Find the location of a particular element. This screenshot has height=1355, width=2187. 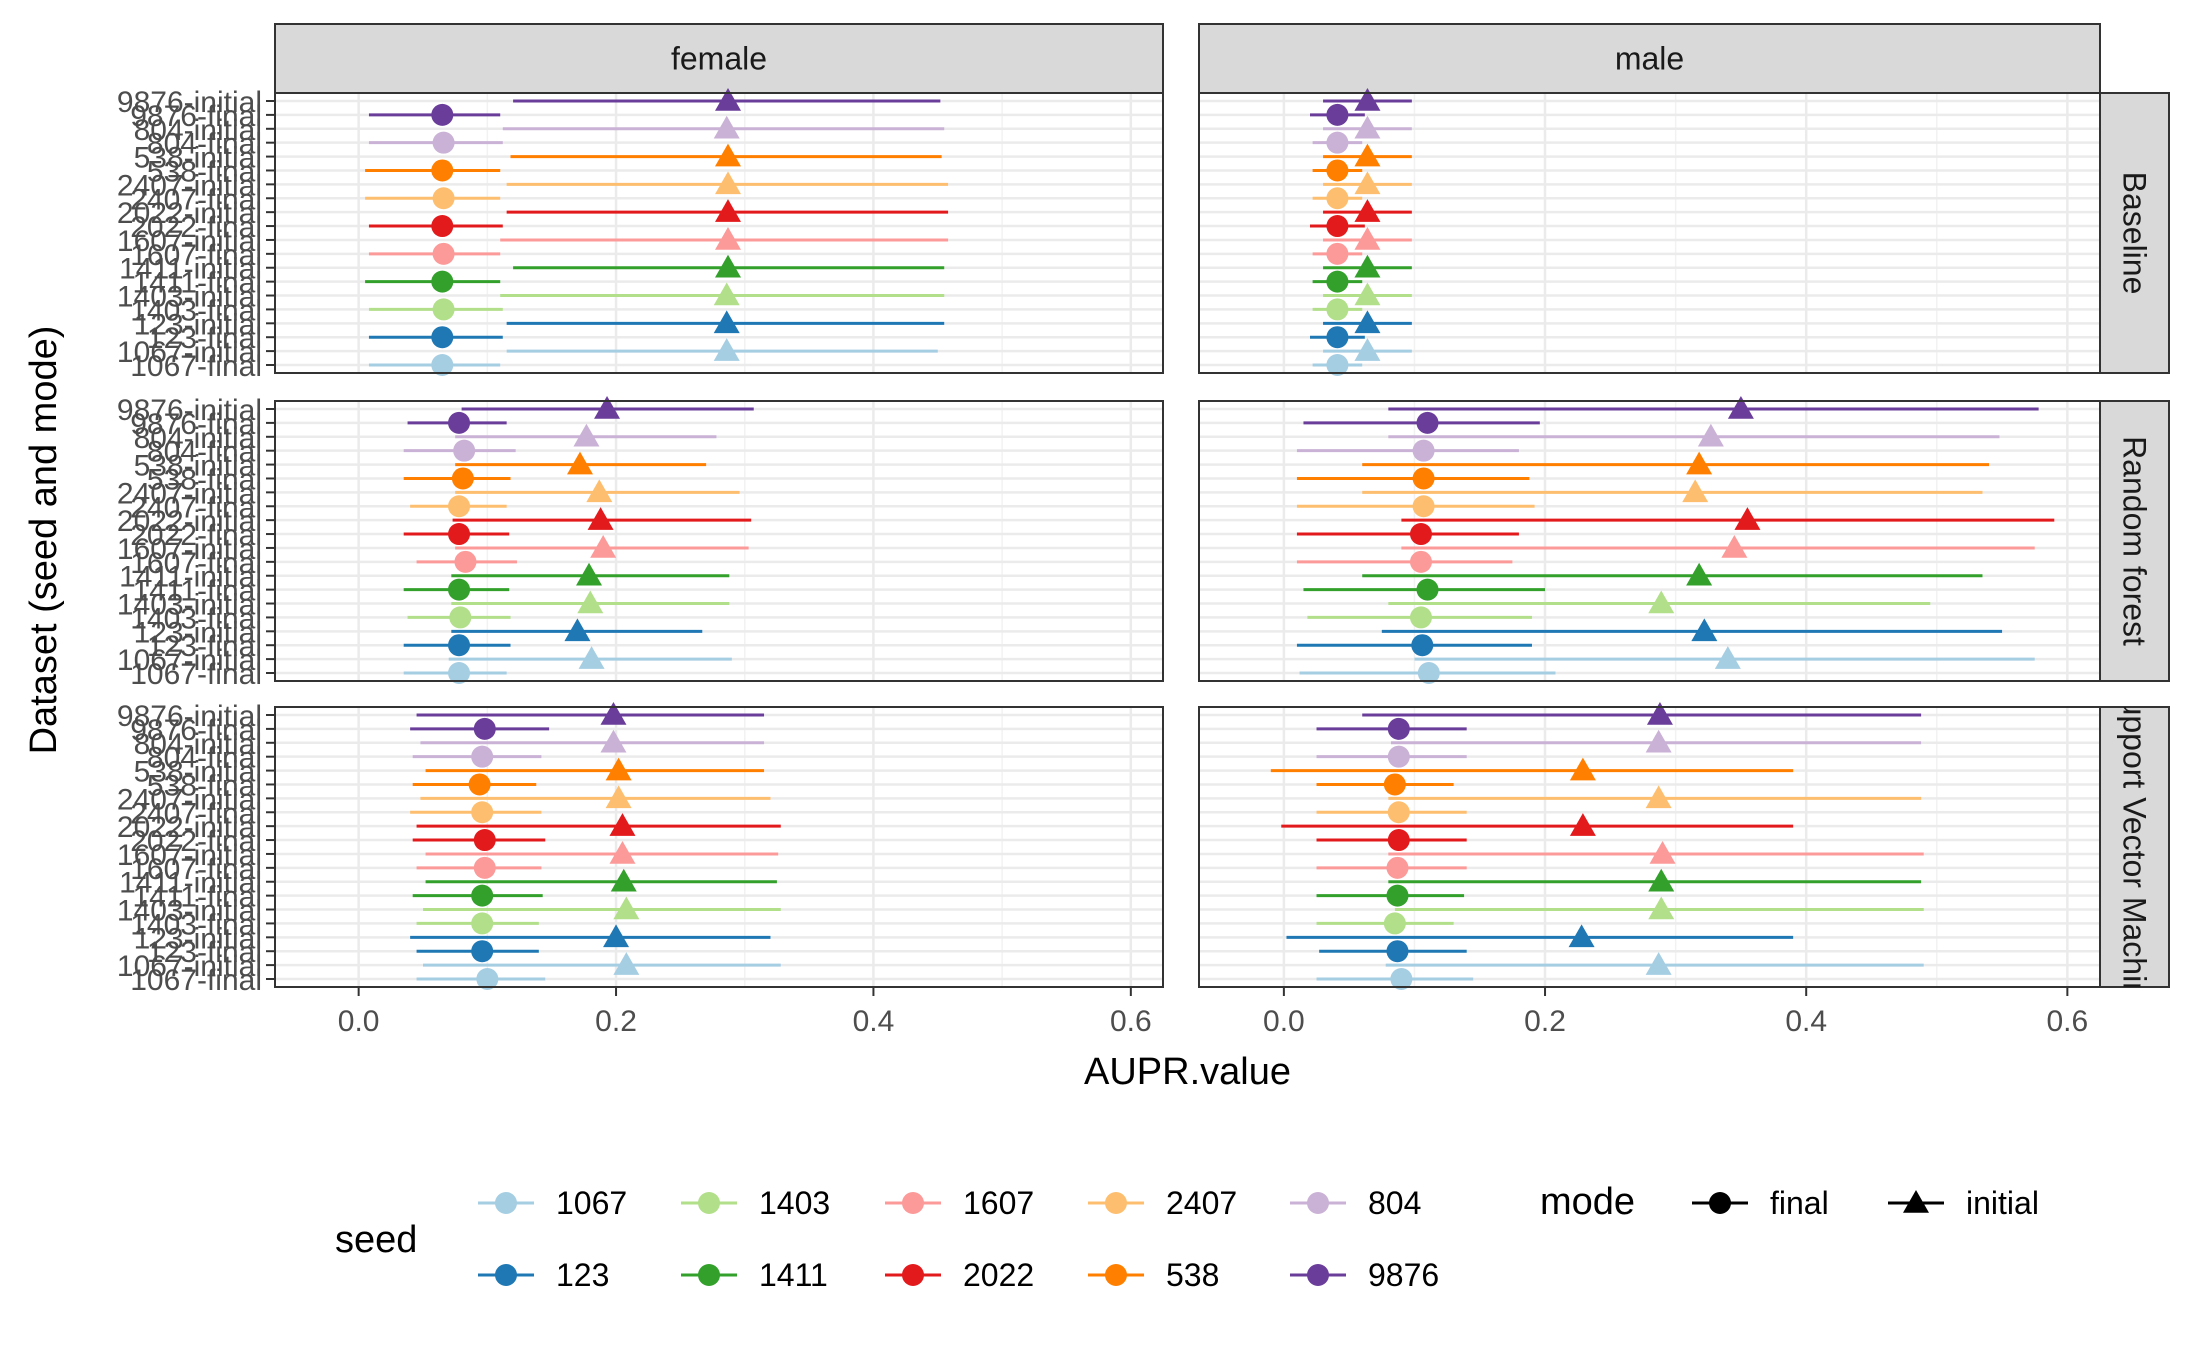

legend-mode-key-initial is located at coordinates (1916, 1201).